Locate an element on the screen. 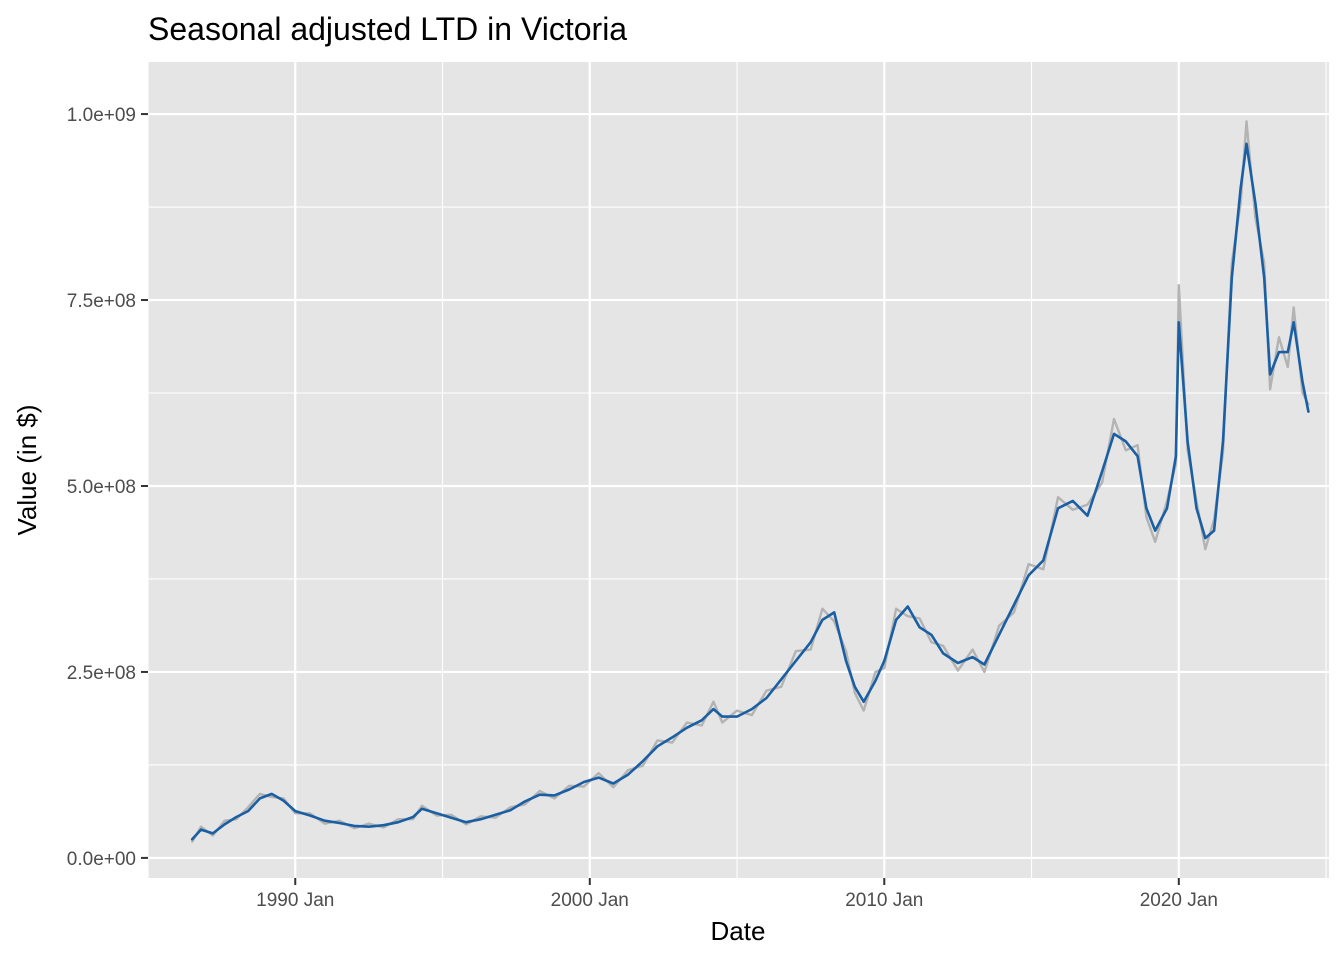  x-tick-label-1: 2000 Jan is located at coordinates (590, 900).